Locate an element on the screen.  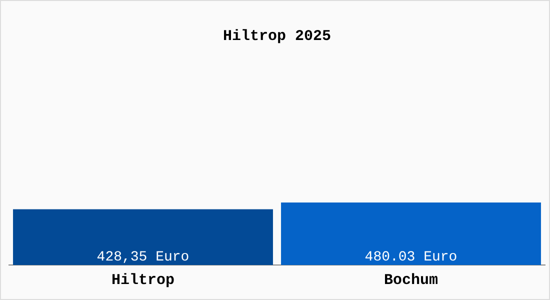
data-label: 428,35 Euro is located at coordinates (143, 258).